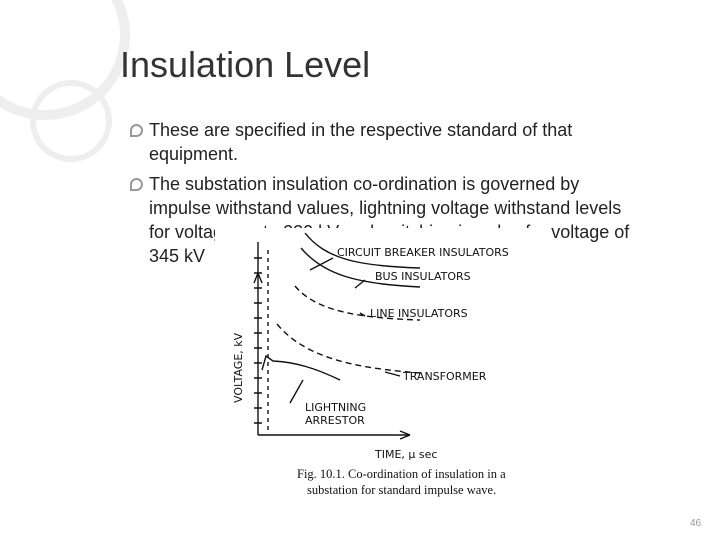 This screenshot has width=720, height=540. What do you see at coordinates (335, 407) in the screenshot?
I see `figure-label: LIGHTNING` at bounding box center [335, 407].